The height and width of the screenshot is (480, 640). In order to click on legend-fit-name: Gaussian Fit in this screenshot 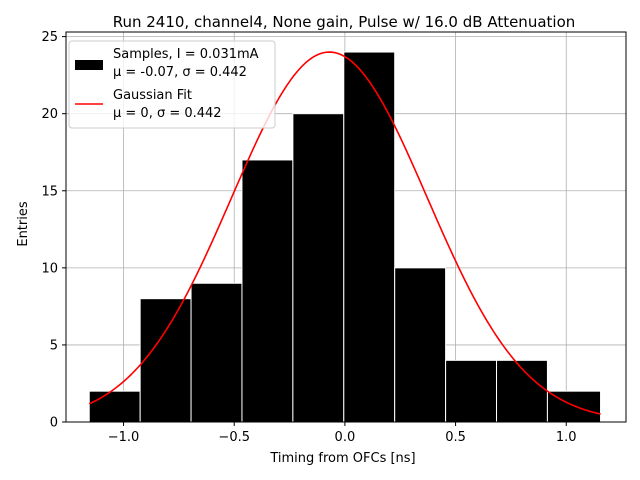, I will do `click(152, 95)`.